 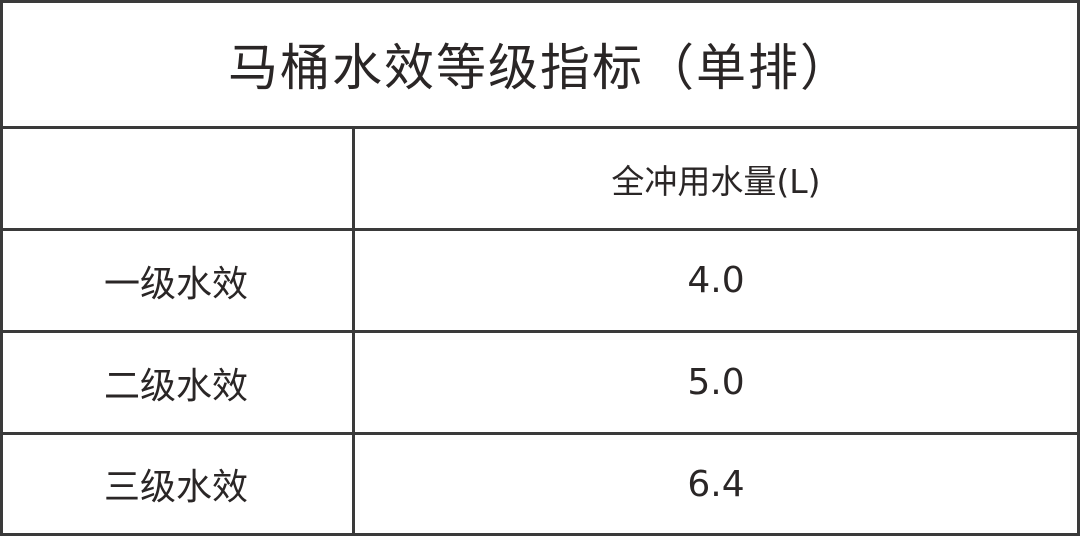 What do you see at coordinates (540, 67) in the screenshot?
I see `table-title: 马桶水效等级指标（单排）` at bounding box center [540, 67].